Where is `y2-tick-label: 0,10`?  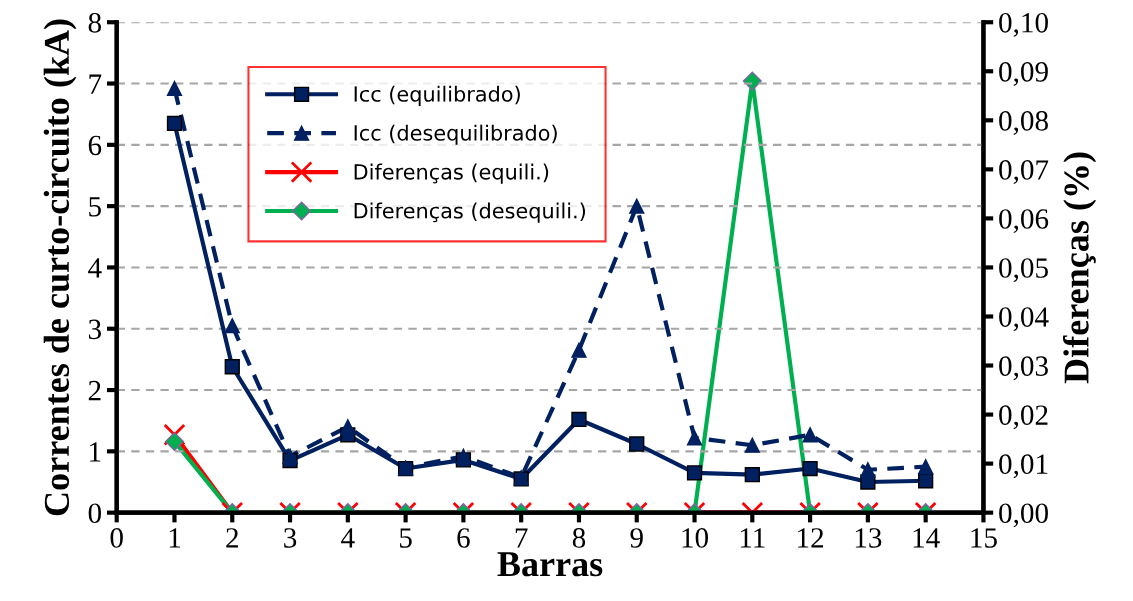 y2-tick-label: 0,10 is located at coordinates (1023, 24).